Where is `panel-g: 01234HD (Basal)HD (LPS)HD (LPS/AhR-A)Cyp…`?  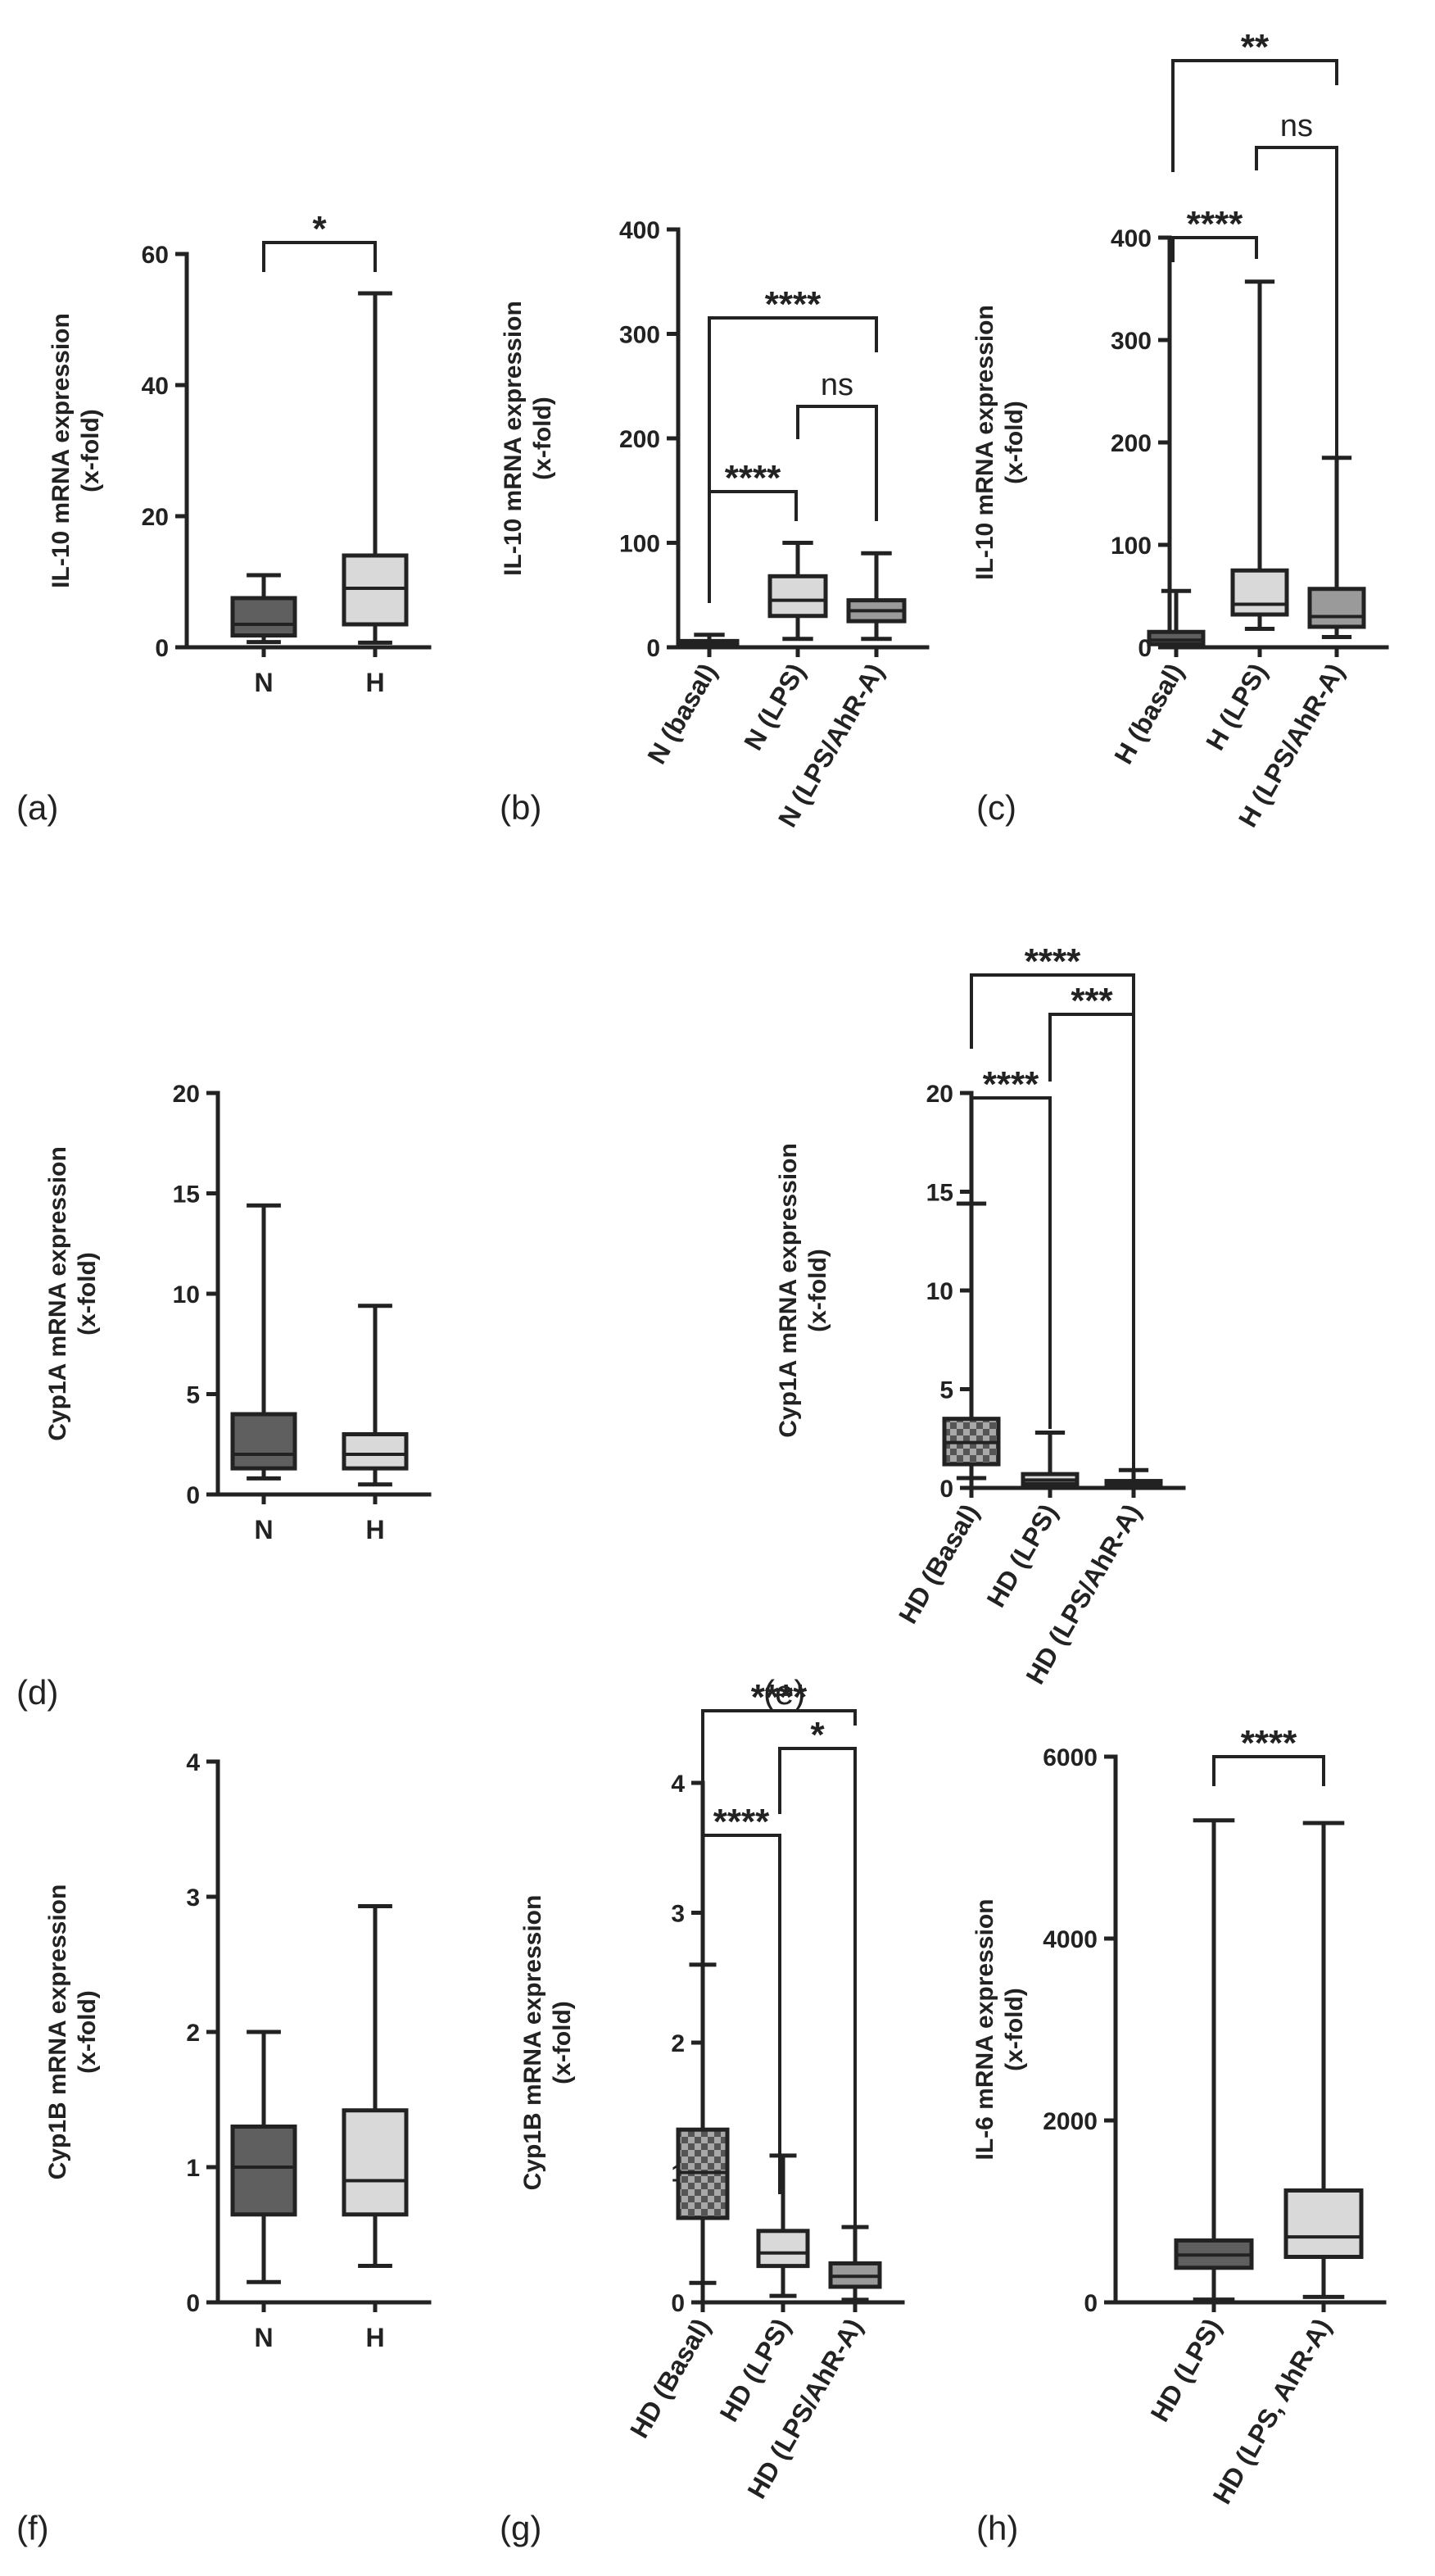 panel-g: 01234HD (Basal)HD (LPS)HD (LPS/AhR-A)Cyp… is located at coordinates (702, 2112).